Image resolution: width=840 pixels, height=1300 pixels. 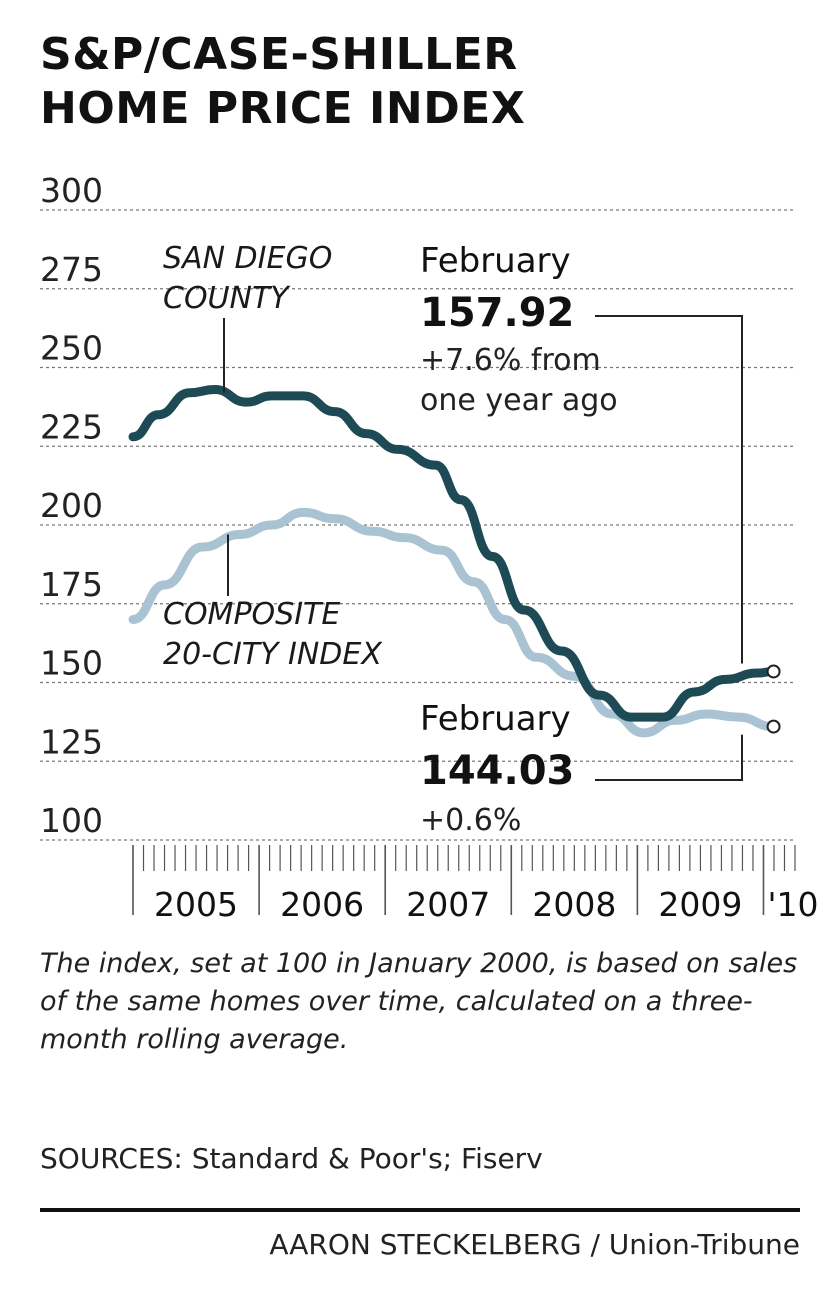 What do you see at coordinates (470, 820) in the screenshot?
I see `composite-annotation-change: +0.6%` at bounding box center [470, 820].